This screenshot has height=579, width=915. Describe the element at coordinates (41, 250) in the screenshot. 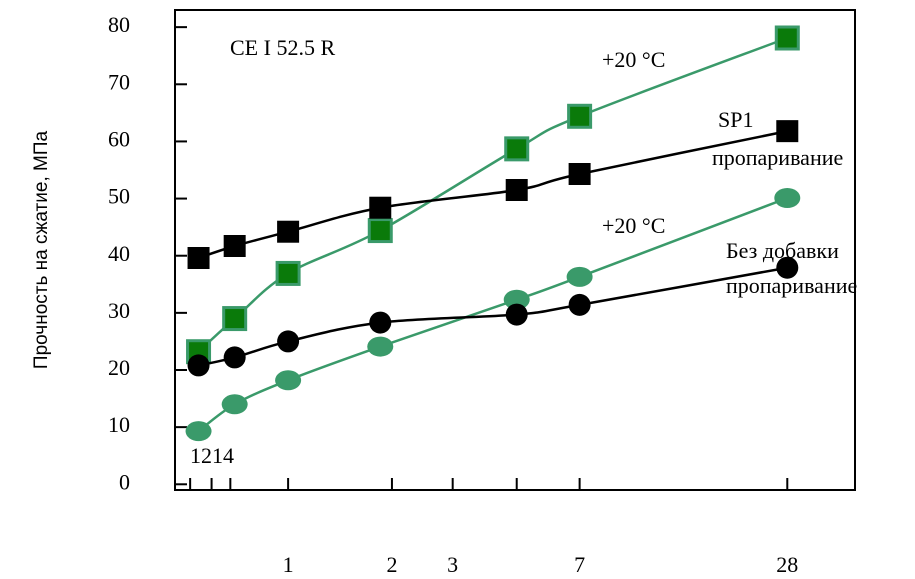

I see `y-axis-label: Прочность на сжатие, МПа` at that location.